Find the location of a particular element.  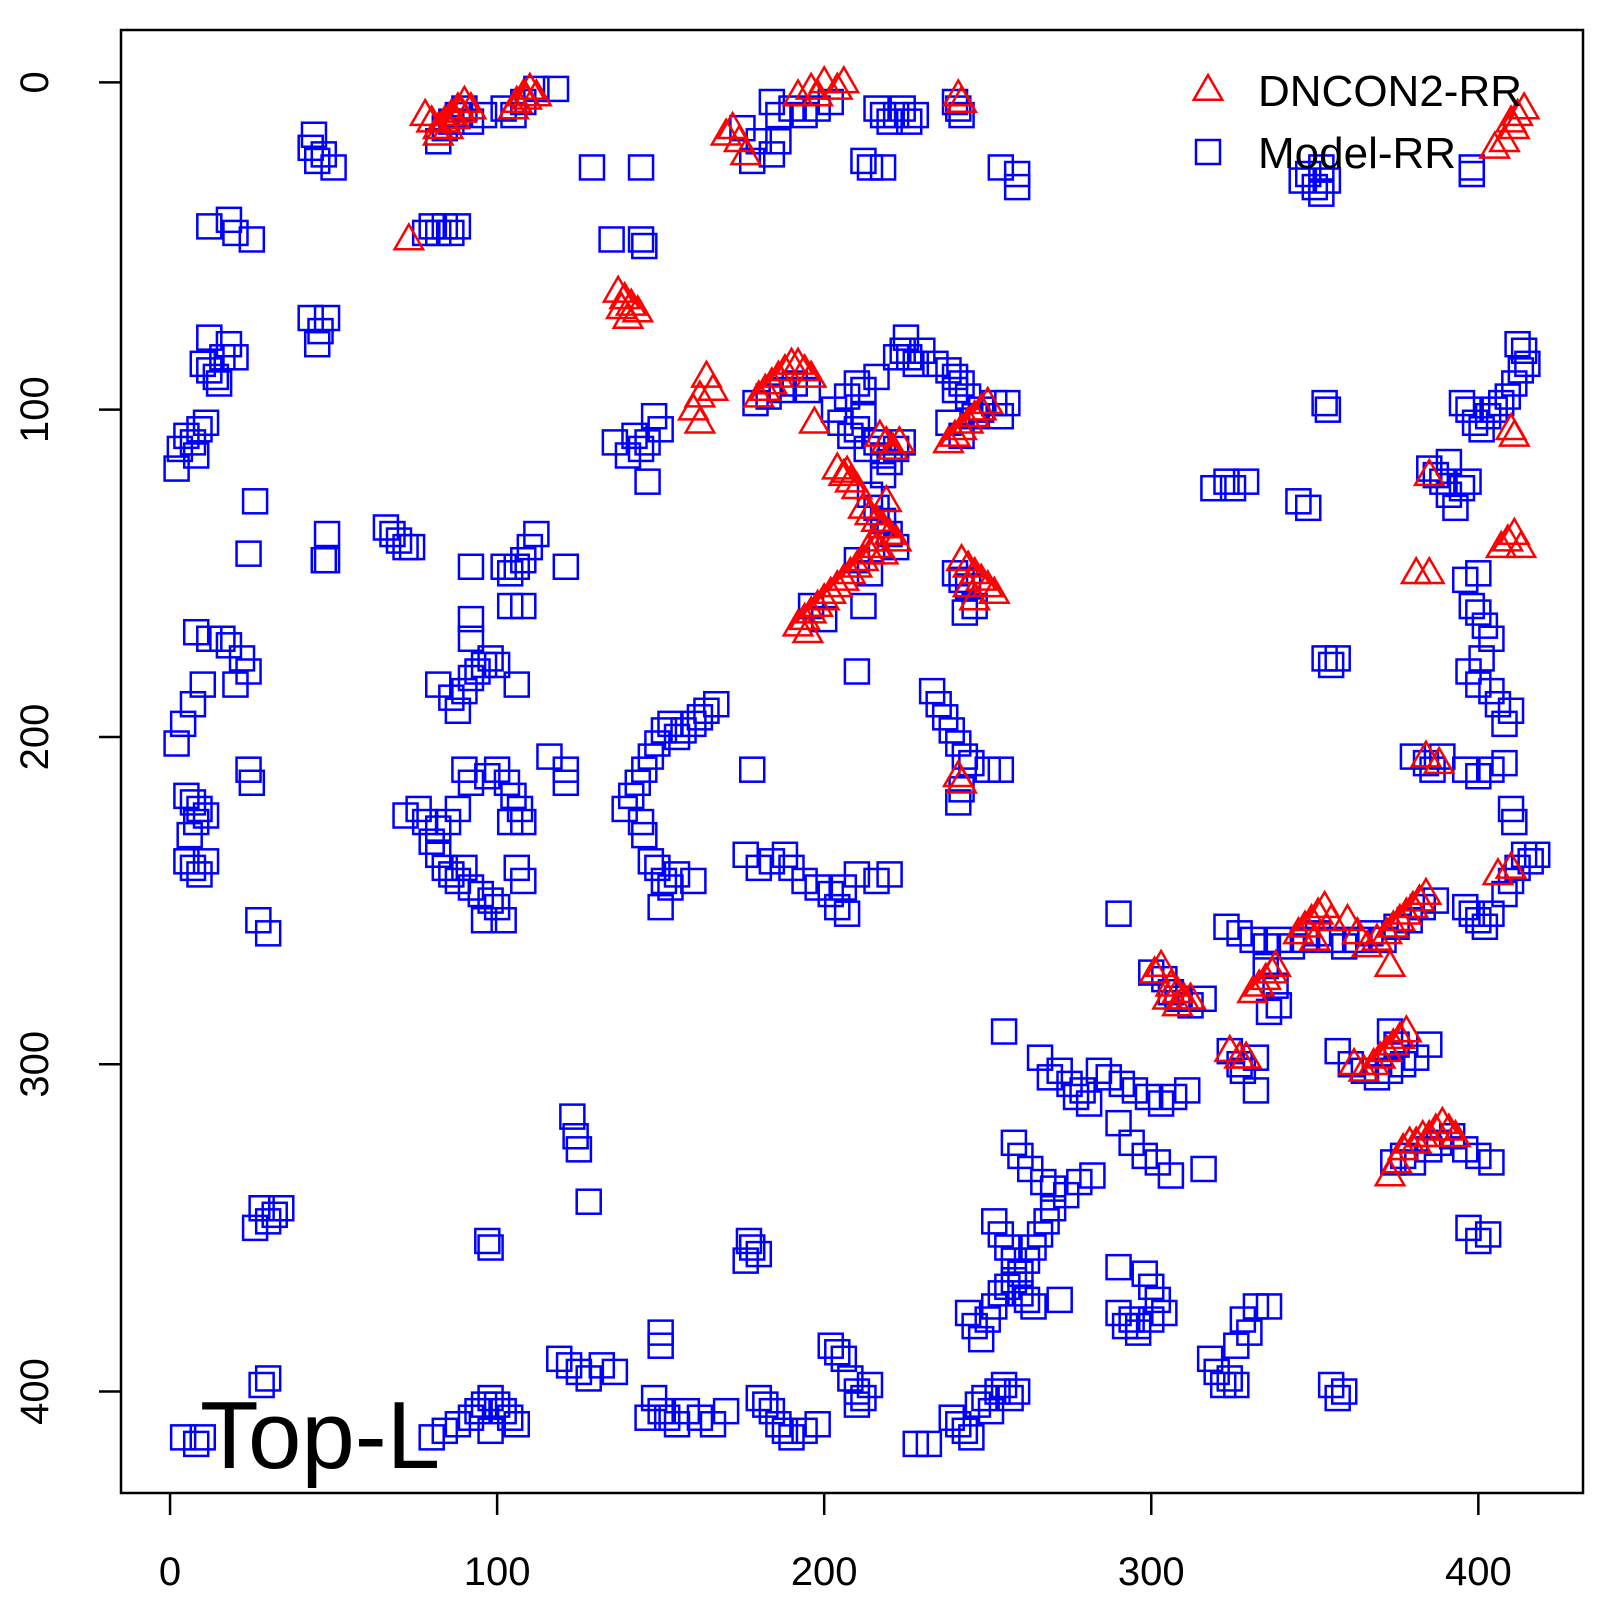

y-tick-label: 0 is located at coordinates (35, 82).